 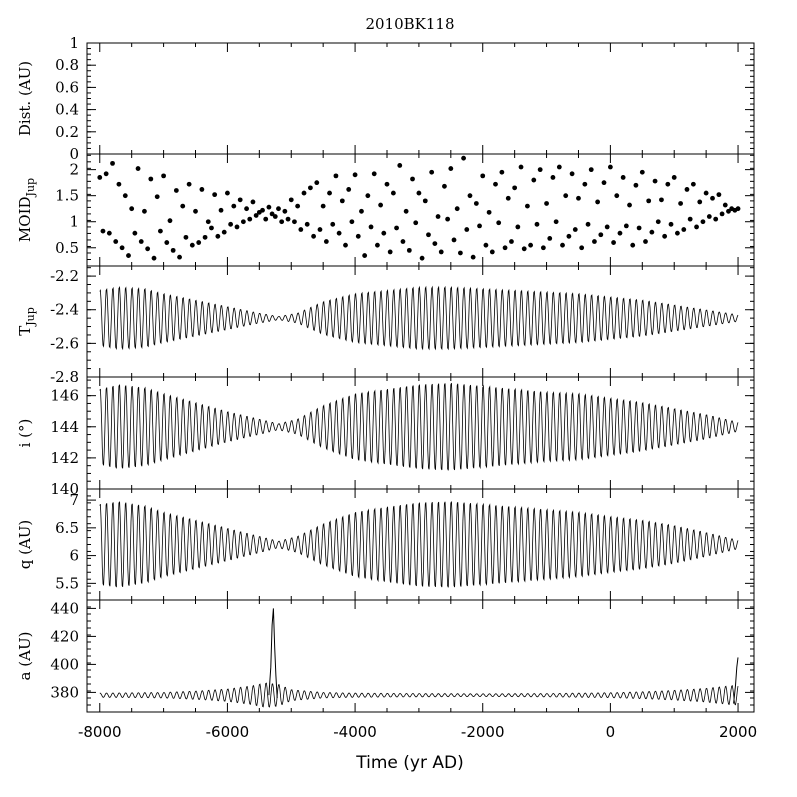 What do you see at coordinates (419, 544) in the screenshot?
I see `series-line` at bounding box center [419, 544].